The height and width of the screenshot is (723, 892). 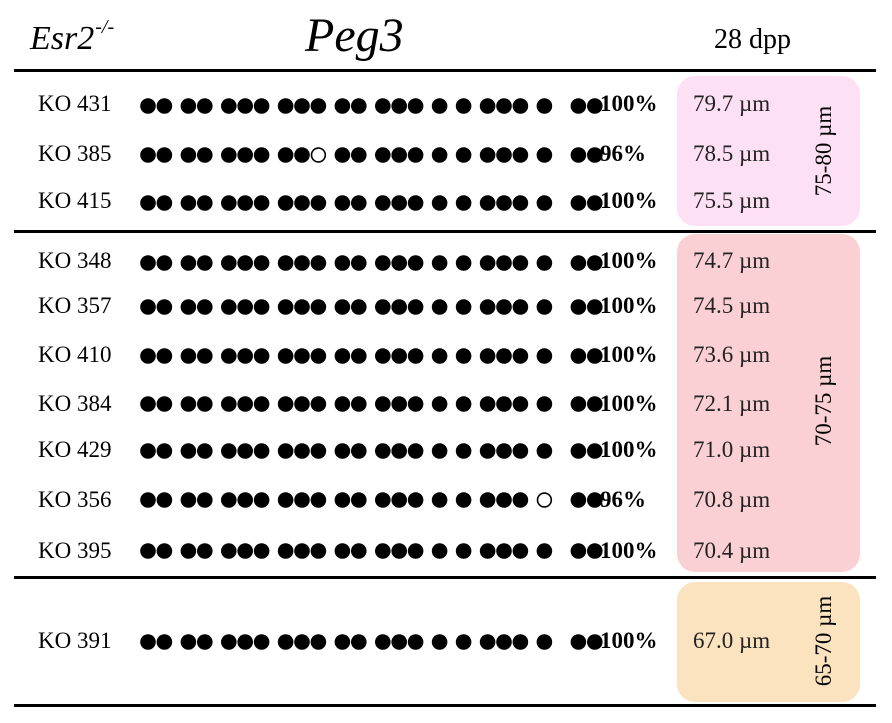 I want to click on sample-id: KO 357, so click(x=75, y=305).